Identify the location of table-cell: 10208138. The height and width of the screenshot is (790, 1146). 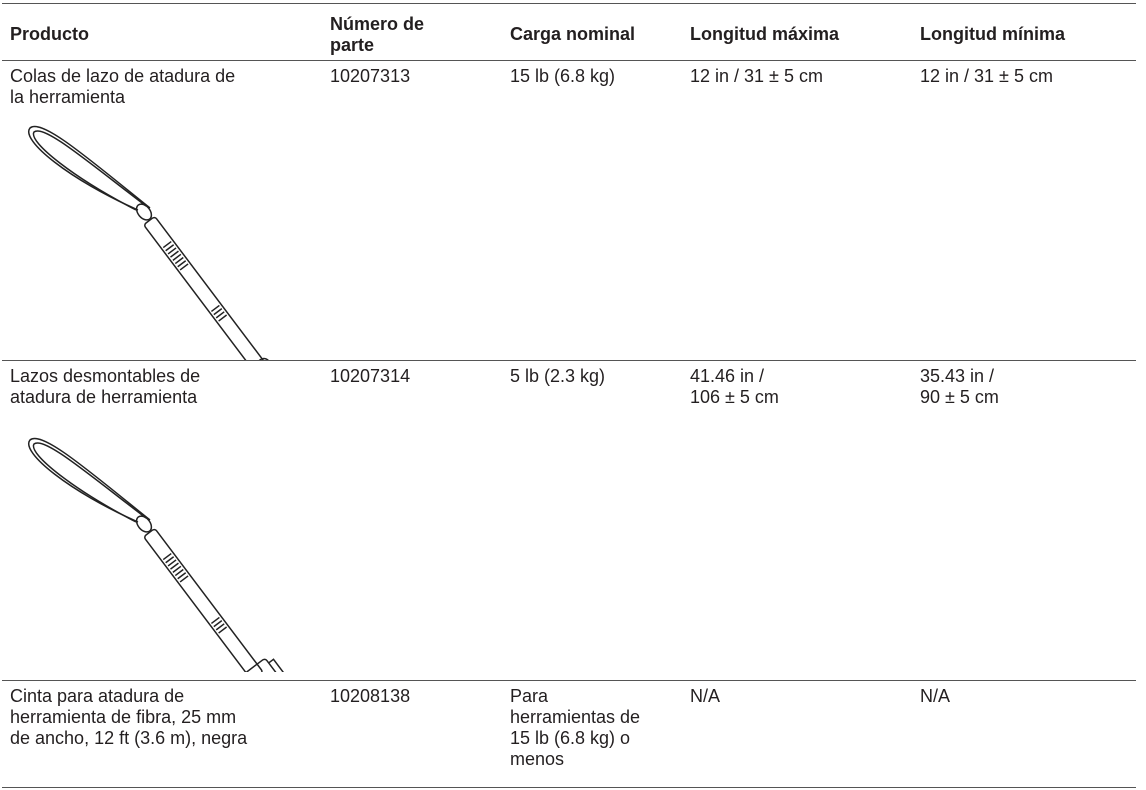
(370, 696).